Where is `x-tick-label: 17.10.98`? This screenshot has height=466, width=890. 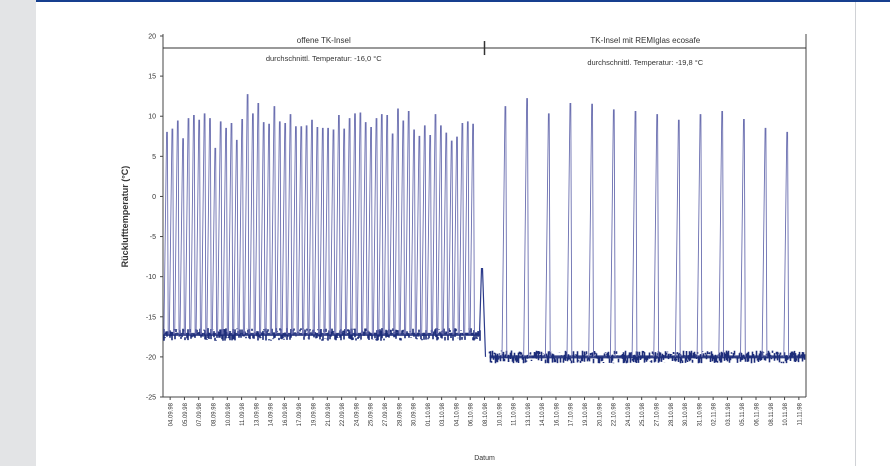
x-tick-label: 17.10.98 is located at coordinates (572, 414).